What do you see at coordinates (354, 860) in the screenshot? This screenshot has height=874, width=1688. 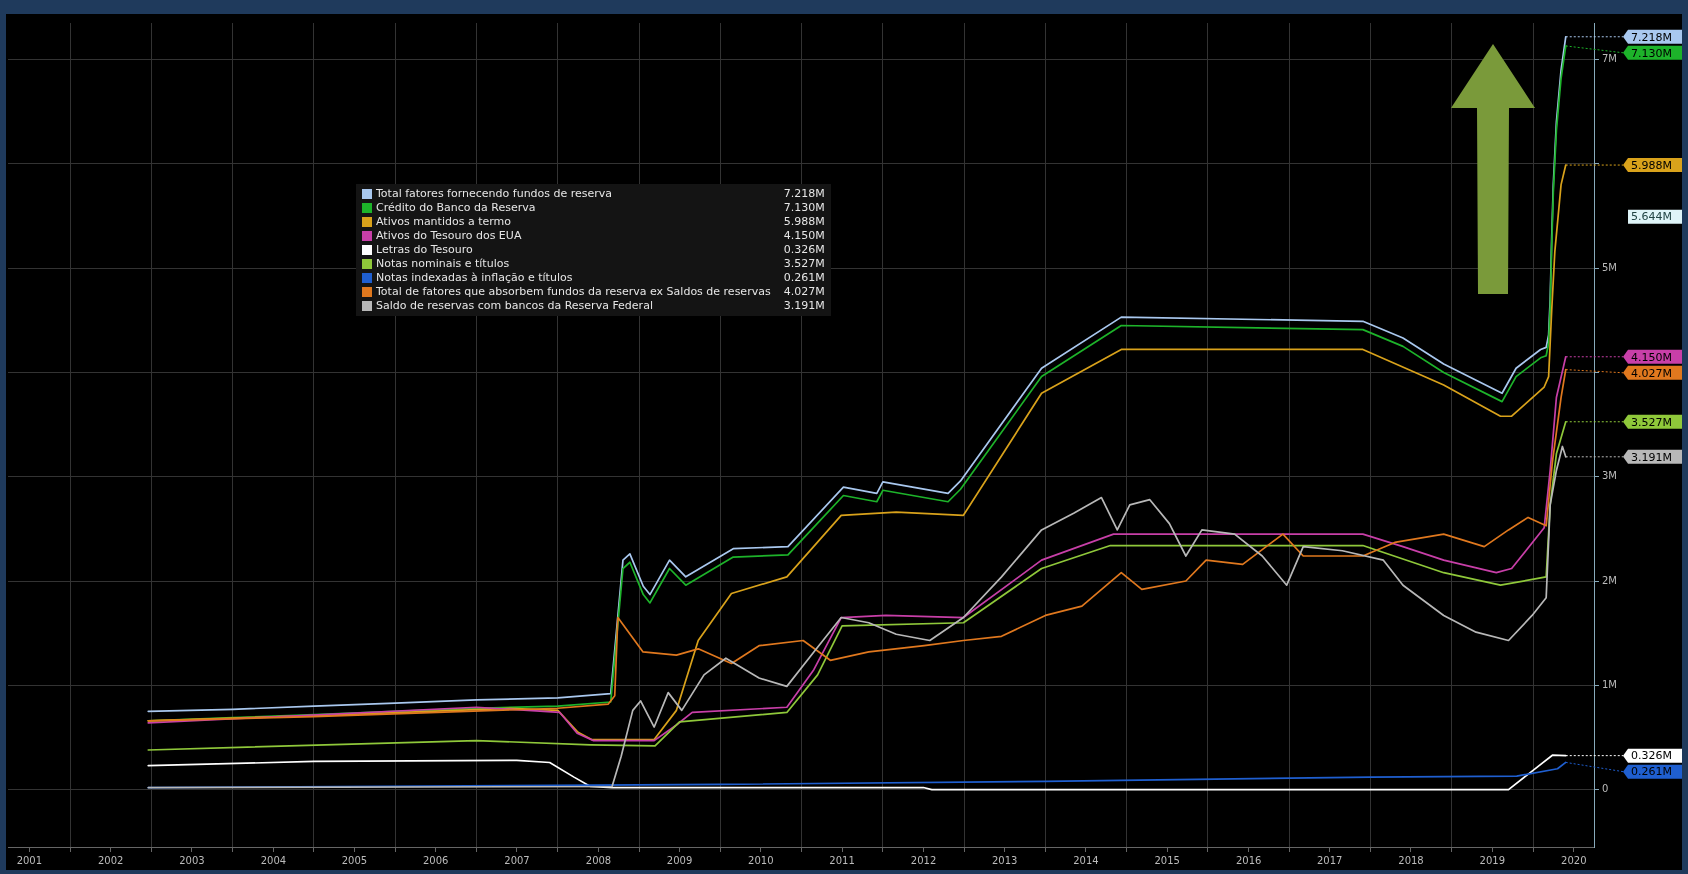 I see `x-tick-label: 2005` at bounding box center [354, 860].